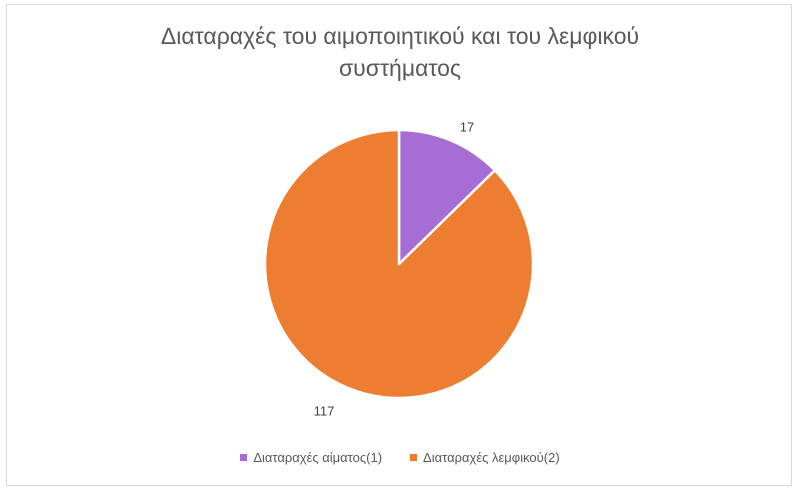  What do you see at coordinates (394, 268) in the screenshot?
I see `pie-data-labels: 17 117` at bounding box center [394, 268].